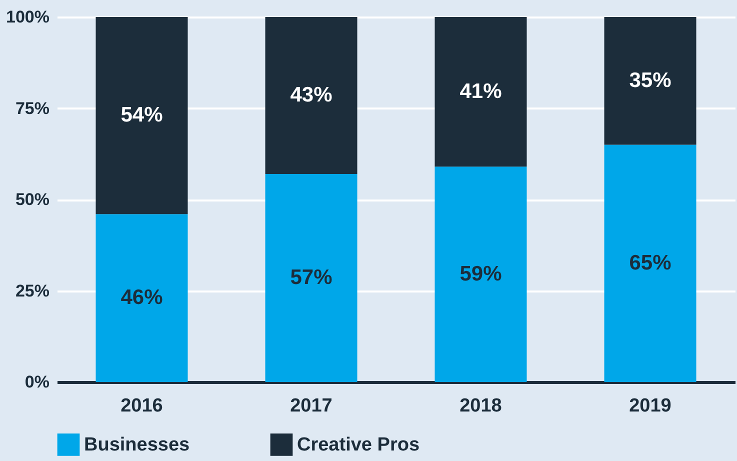  I want to click on data-label: 46%, so click(142, 298).